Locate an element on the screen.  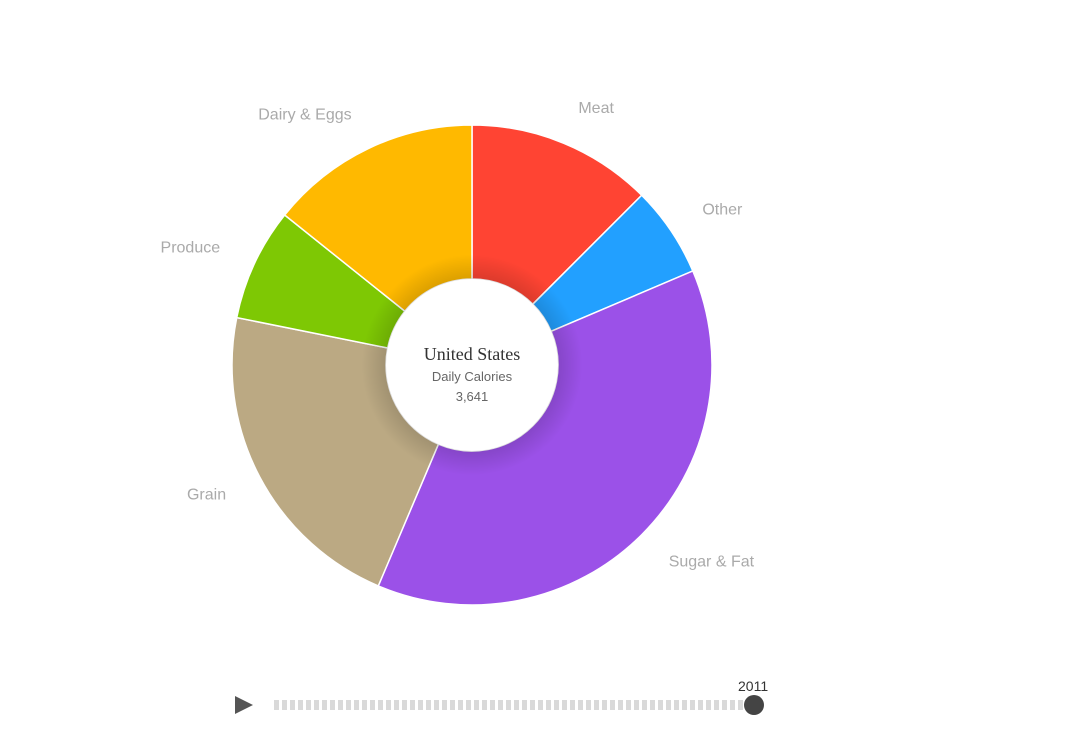
center-value: 3,641 is located at coordinates (472, 396).